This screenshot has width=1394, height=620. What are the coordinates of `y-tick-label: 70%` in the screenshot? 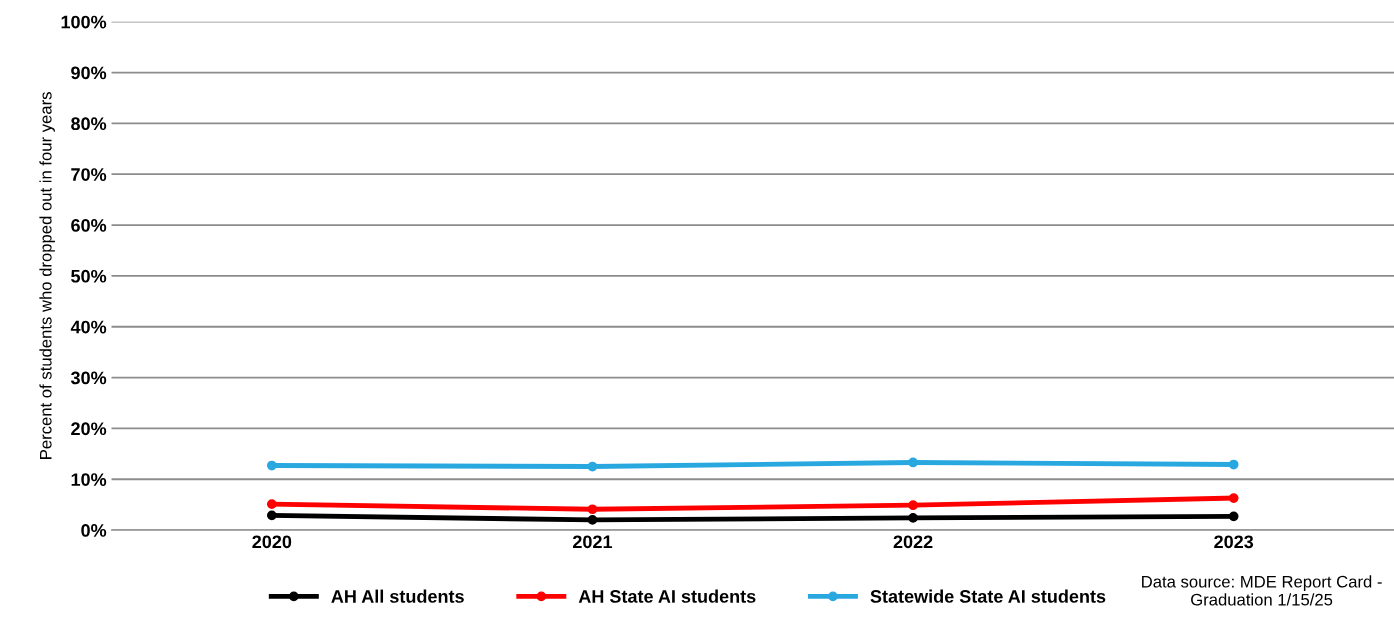 It's located at (89, 174).